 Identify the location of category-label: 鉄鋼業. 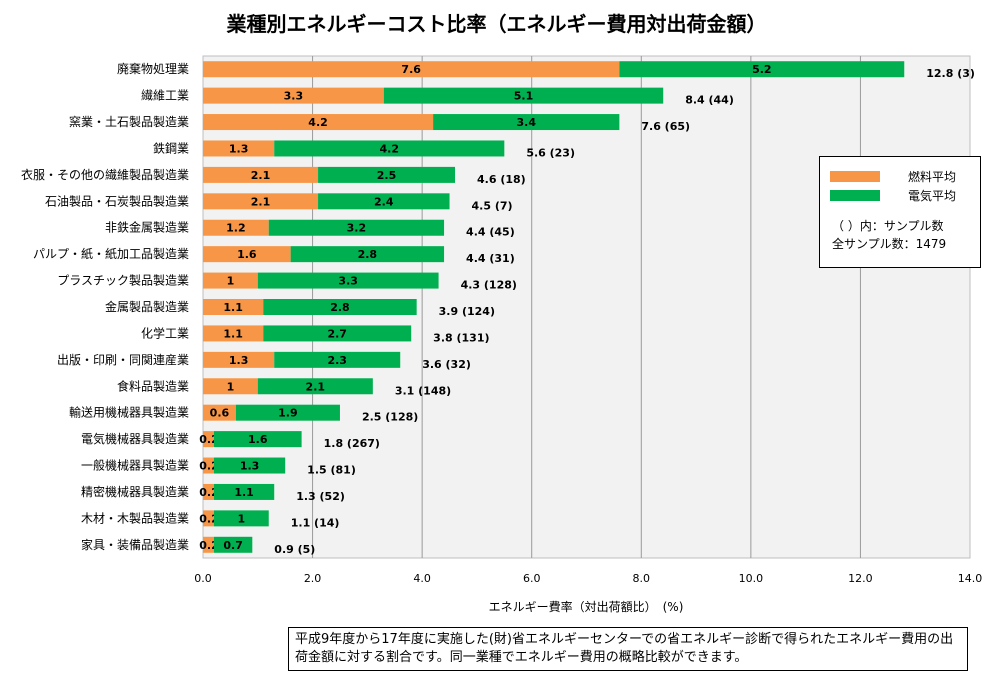
(171, 147).